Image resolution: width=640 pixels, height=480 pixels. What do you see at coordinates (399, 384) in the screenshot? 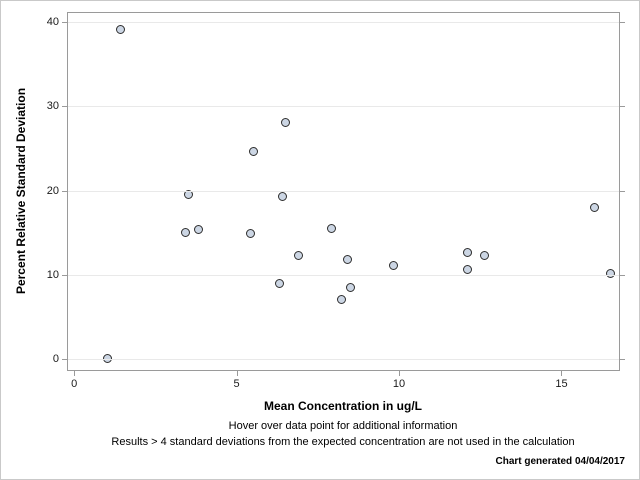
I see `x-tick-label: 10` at bounding box center [399, 384].